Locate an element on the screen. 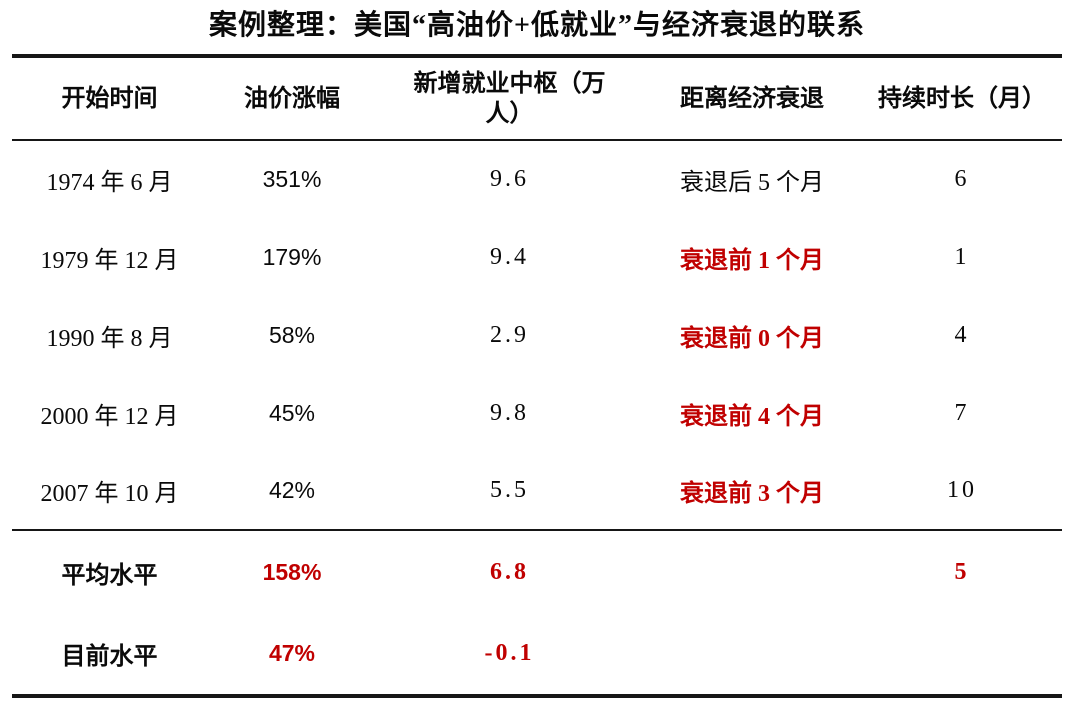 This screenshot has height=718, width=1080. cell-recession-gap: 衰退前 1 个月 is located at coordinates (752, 260).